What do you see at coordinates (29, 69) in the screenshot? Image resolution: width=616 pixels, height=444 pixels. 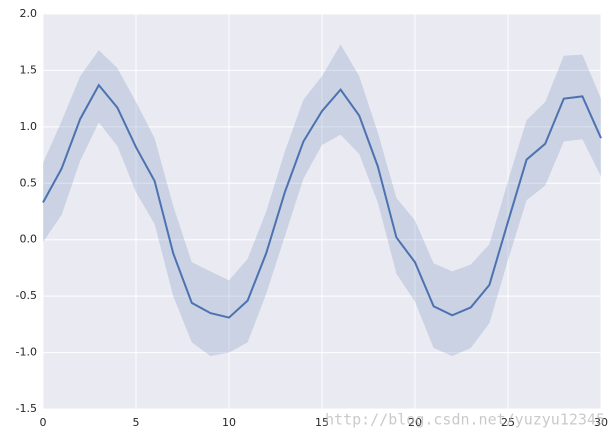 I see `y-tick-label: 1.5` at bounding box center [29, 69].